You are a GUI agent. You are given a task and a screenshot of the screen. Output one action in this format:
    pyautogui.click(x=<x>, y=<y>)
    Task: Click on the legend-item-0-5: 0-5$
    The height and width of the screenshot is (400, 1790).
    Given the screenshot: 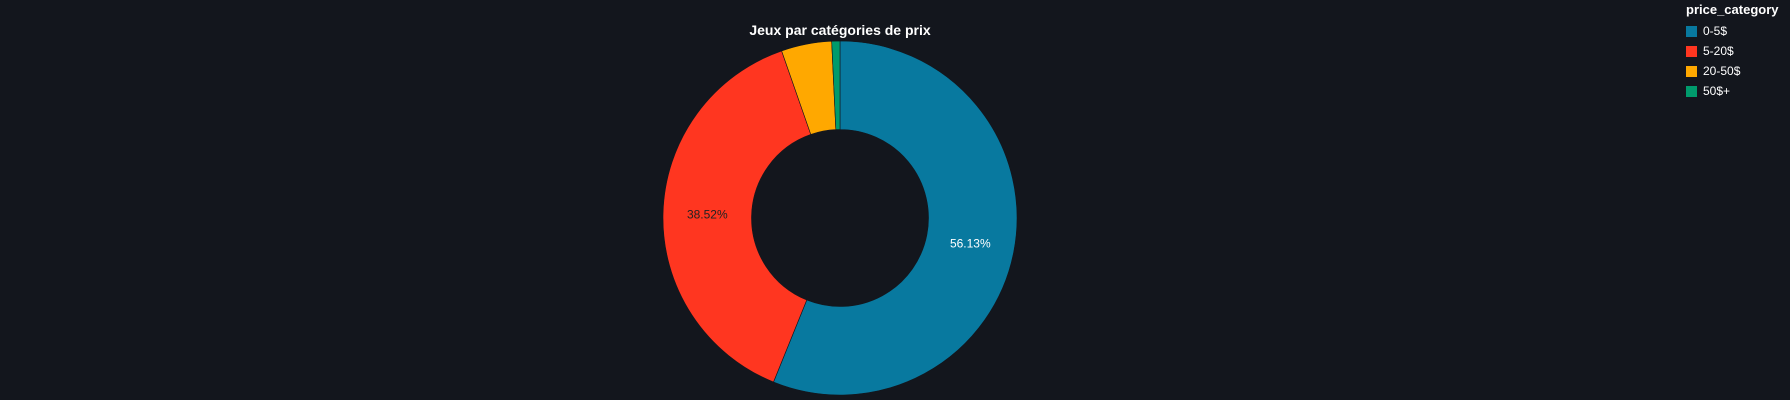 What is the action you would take?
    pyautogui.click(x=1732, y=31)
    